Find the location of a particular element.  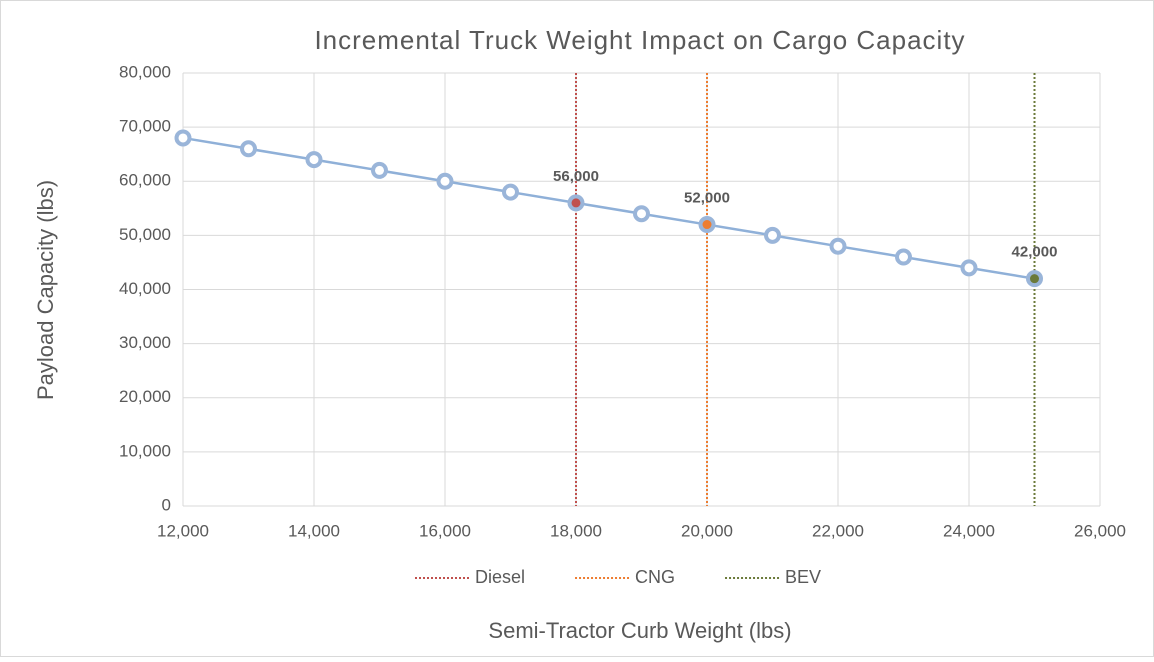

legend-label: Diesel is located at coordinates (500, 577).